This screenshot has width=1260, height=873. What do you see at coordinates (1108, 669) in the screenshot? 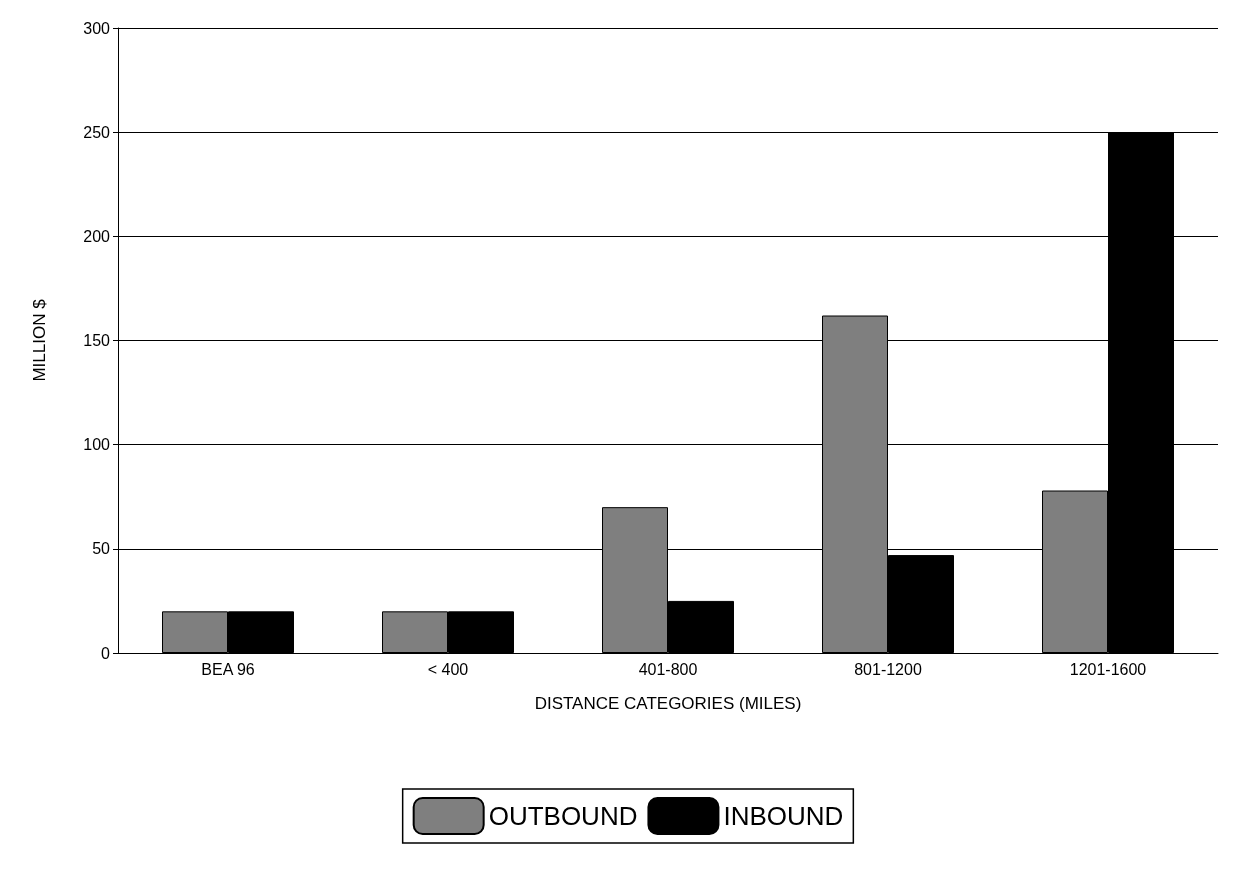
I see `x-tick-label: 1201-1600` at bounding box center [1108, 669].